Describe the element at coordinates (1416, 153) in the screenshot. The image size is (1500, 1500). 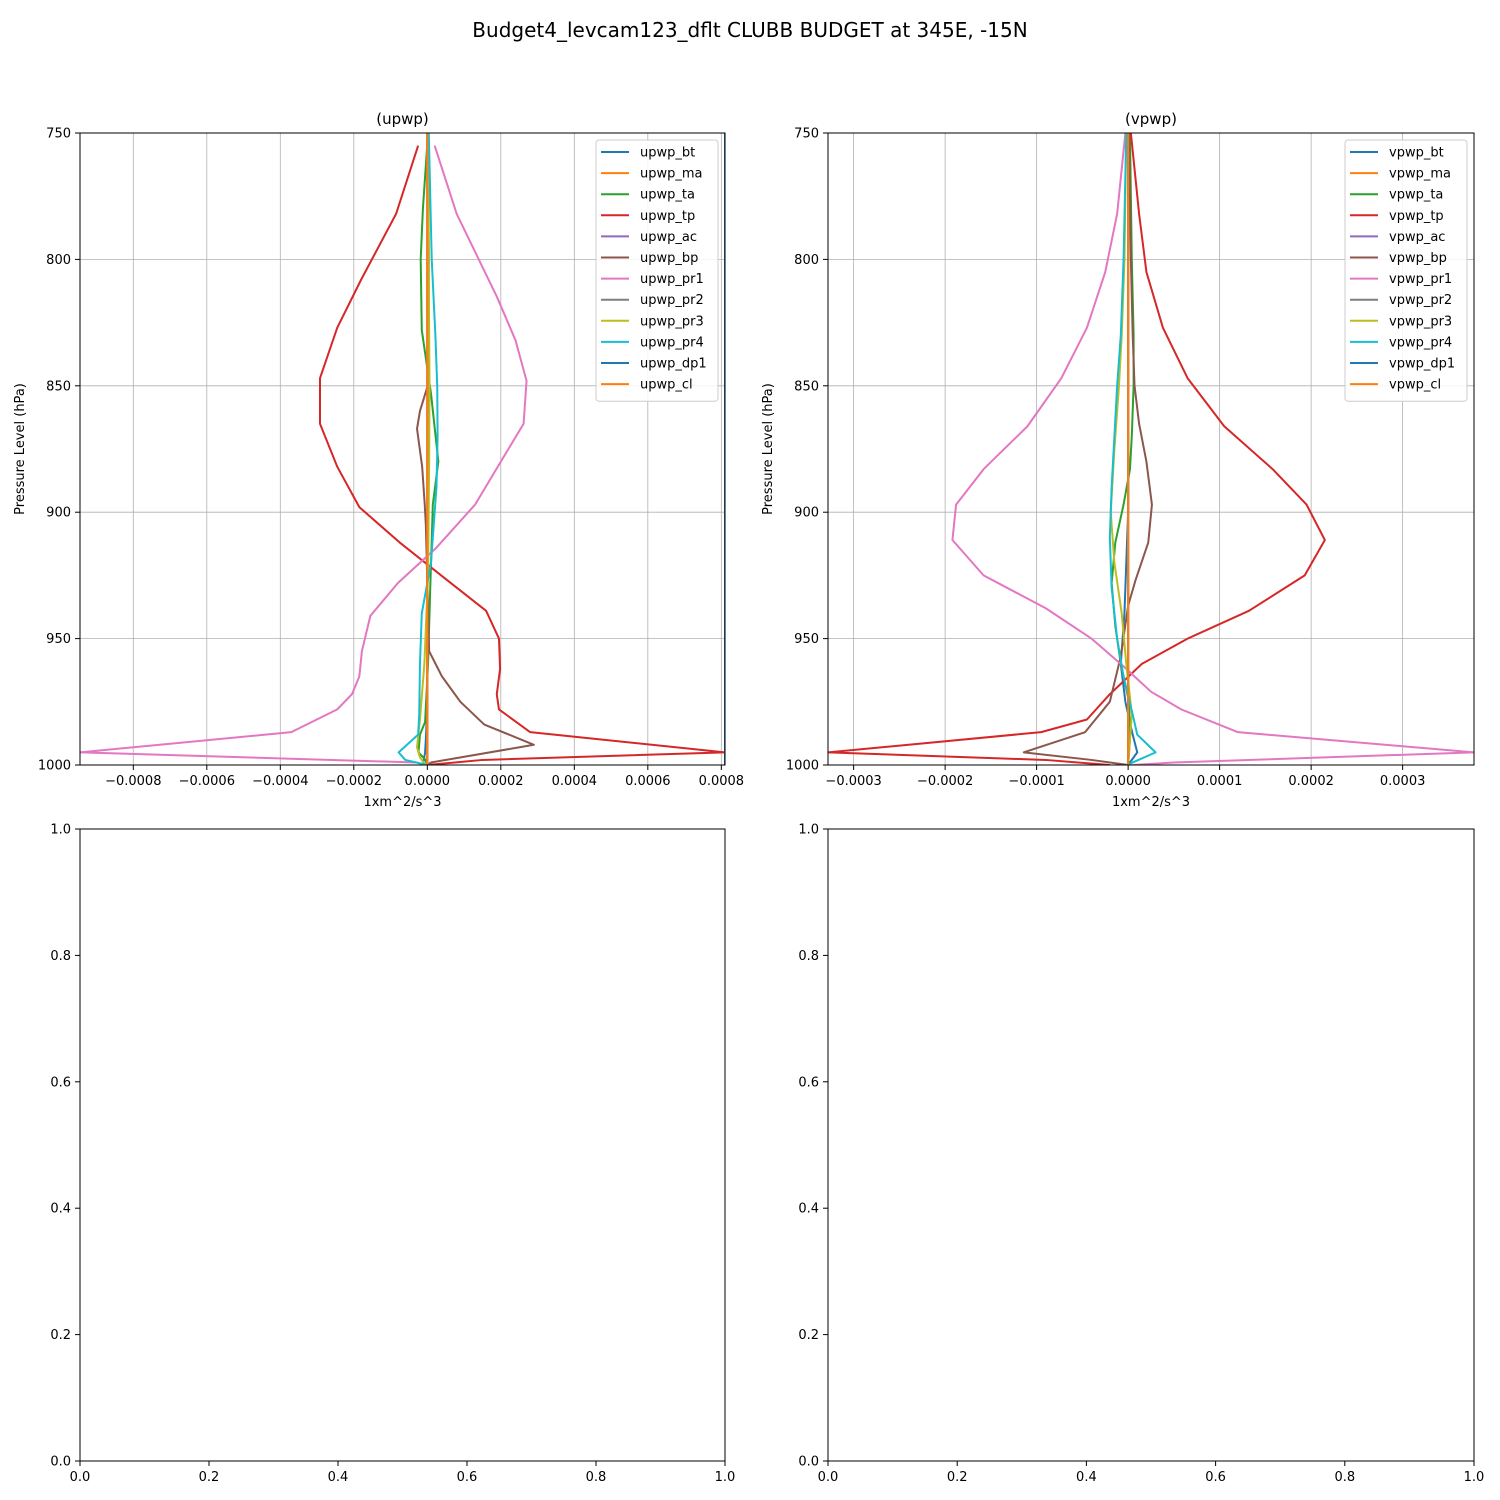
I see `legend-label: vpwp_bt` at that location.